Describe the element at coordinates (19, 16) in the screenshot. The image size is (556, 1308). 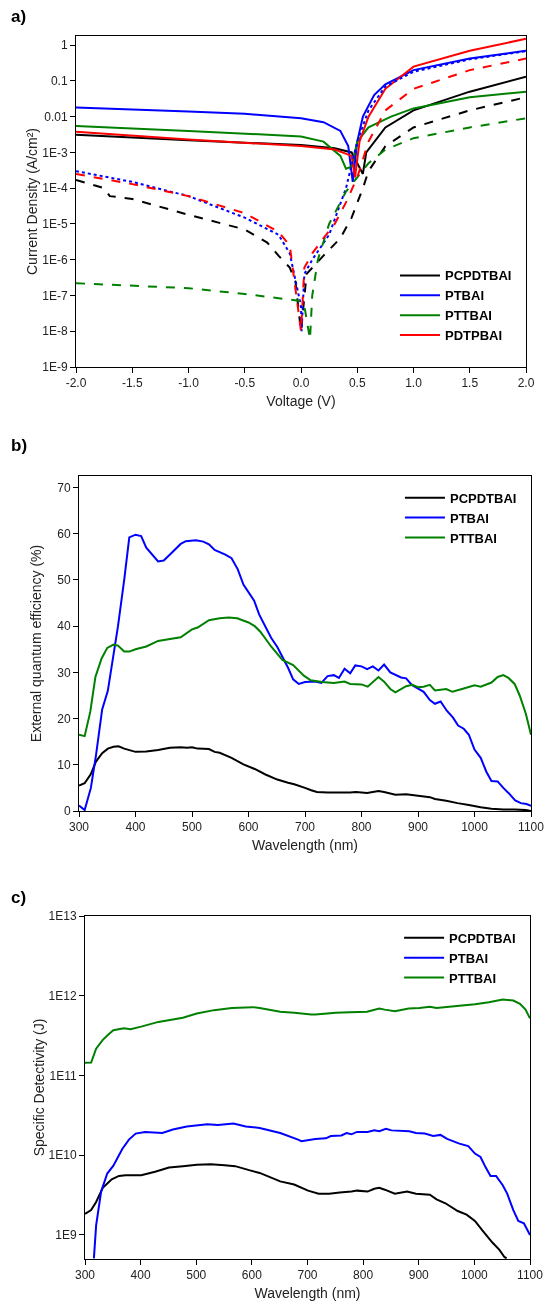
I see `chart-title: a)` at that location.